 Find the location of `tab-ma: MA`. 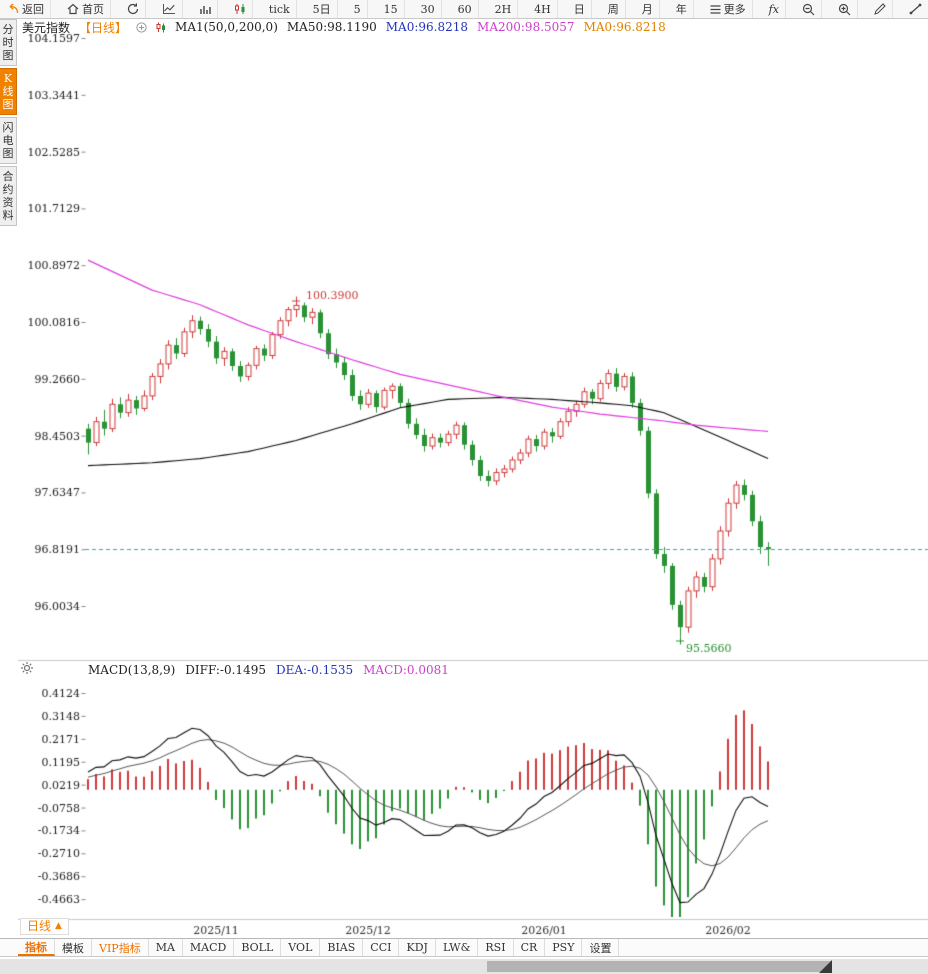

tab-ma: MA is located at coordinates (166, 947).